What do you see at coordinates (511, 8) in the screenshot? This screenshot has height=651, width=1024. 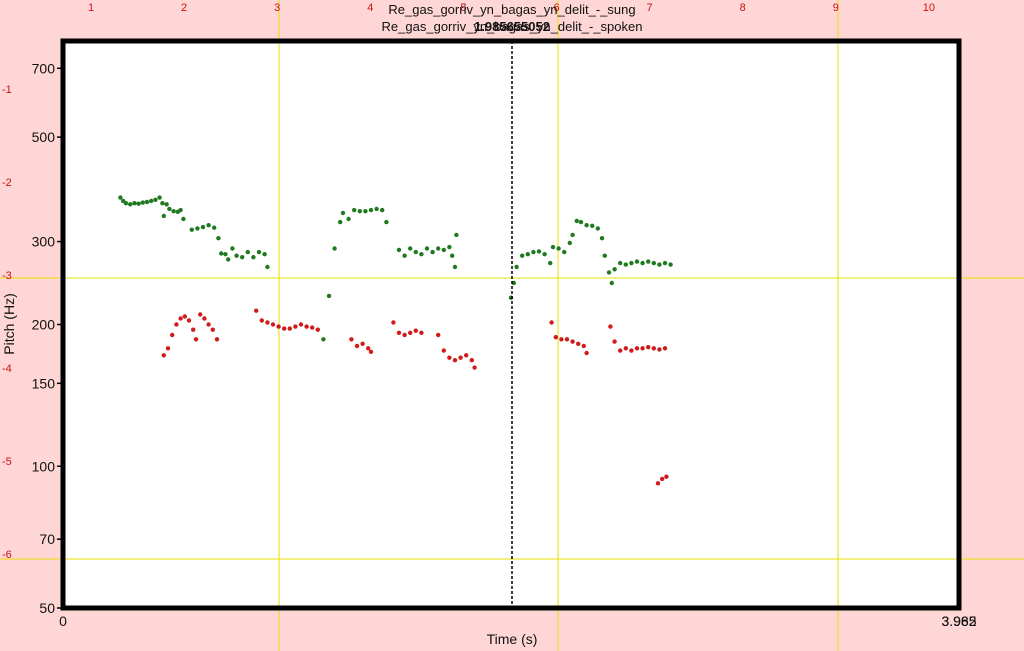 I see `top-axis-ticks: 1 2 3 4 5 6 7 8 9 10` at bounding box center [511, 8].